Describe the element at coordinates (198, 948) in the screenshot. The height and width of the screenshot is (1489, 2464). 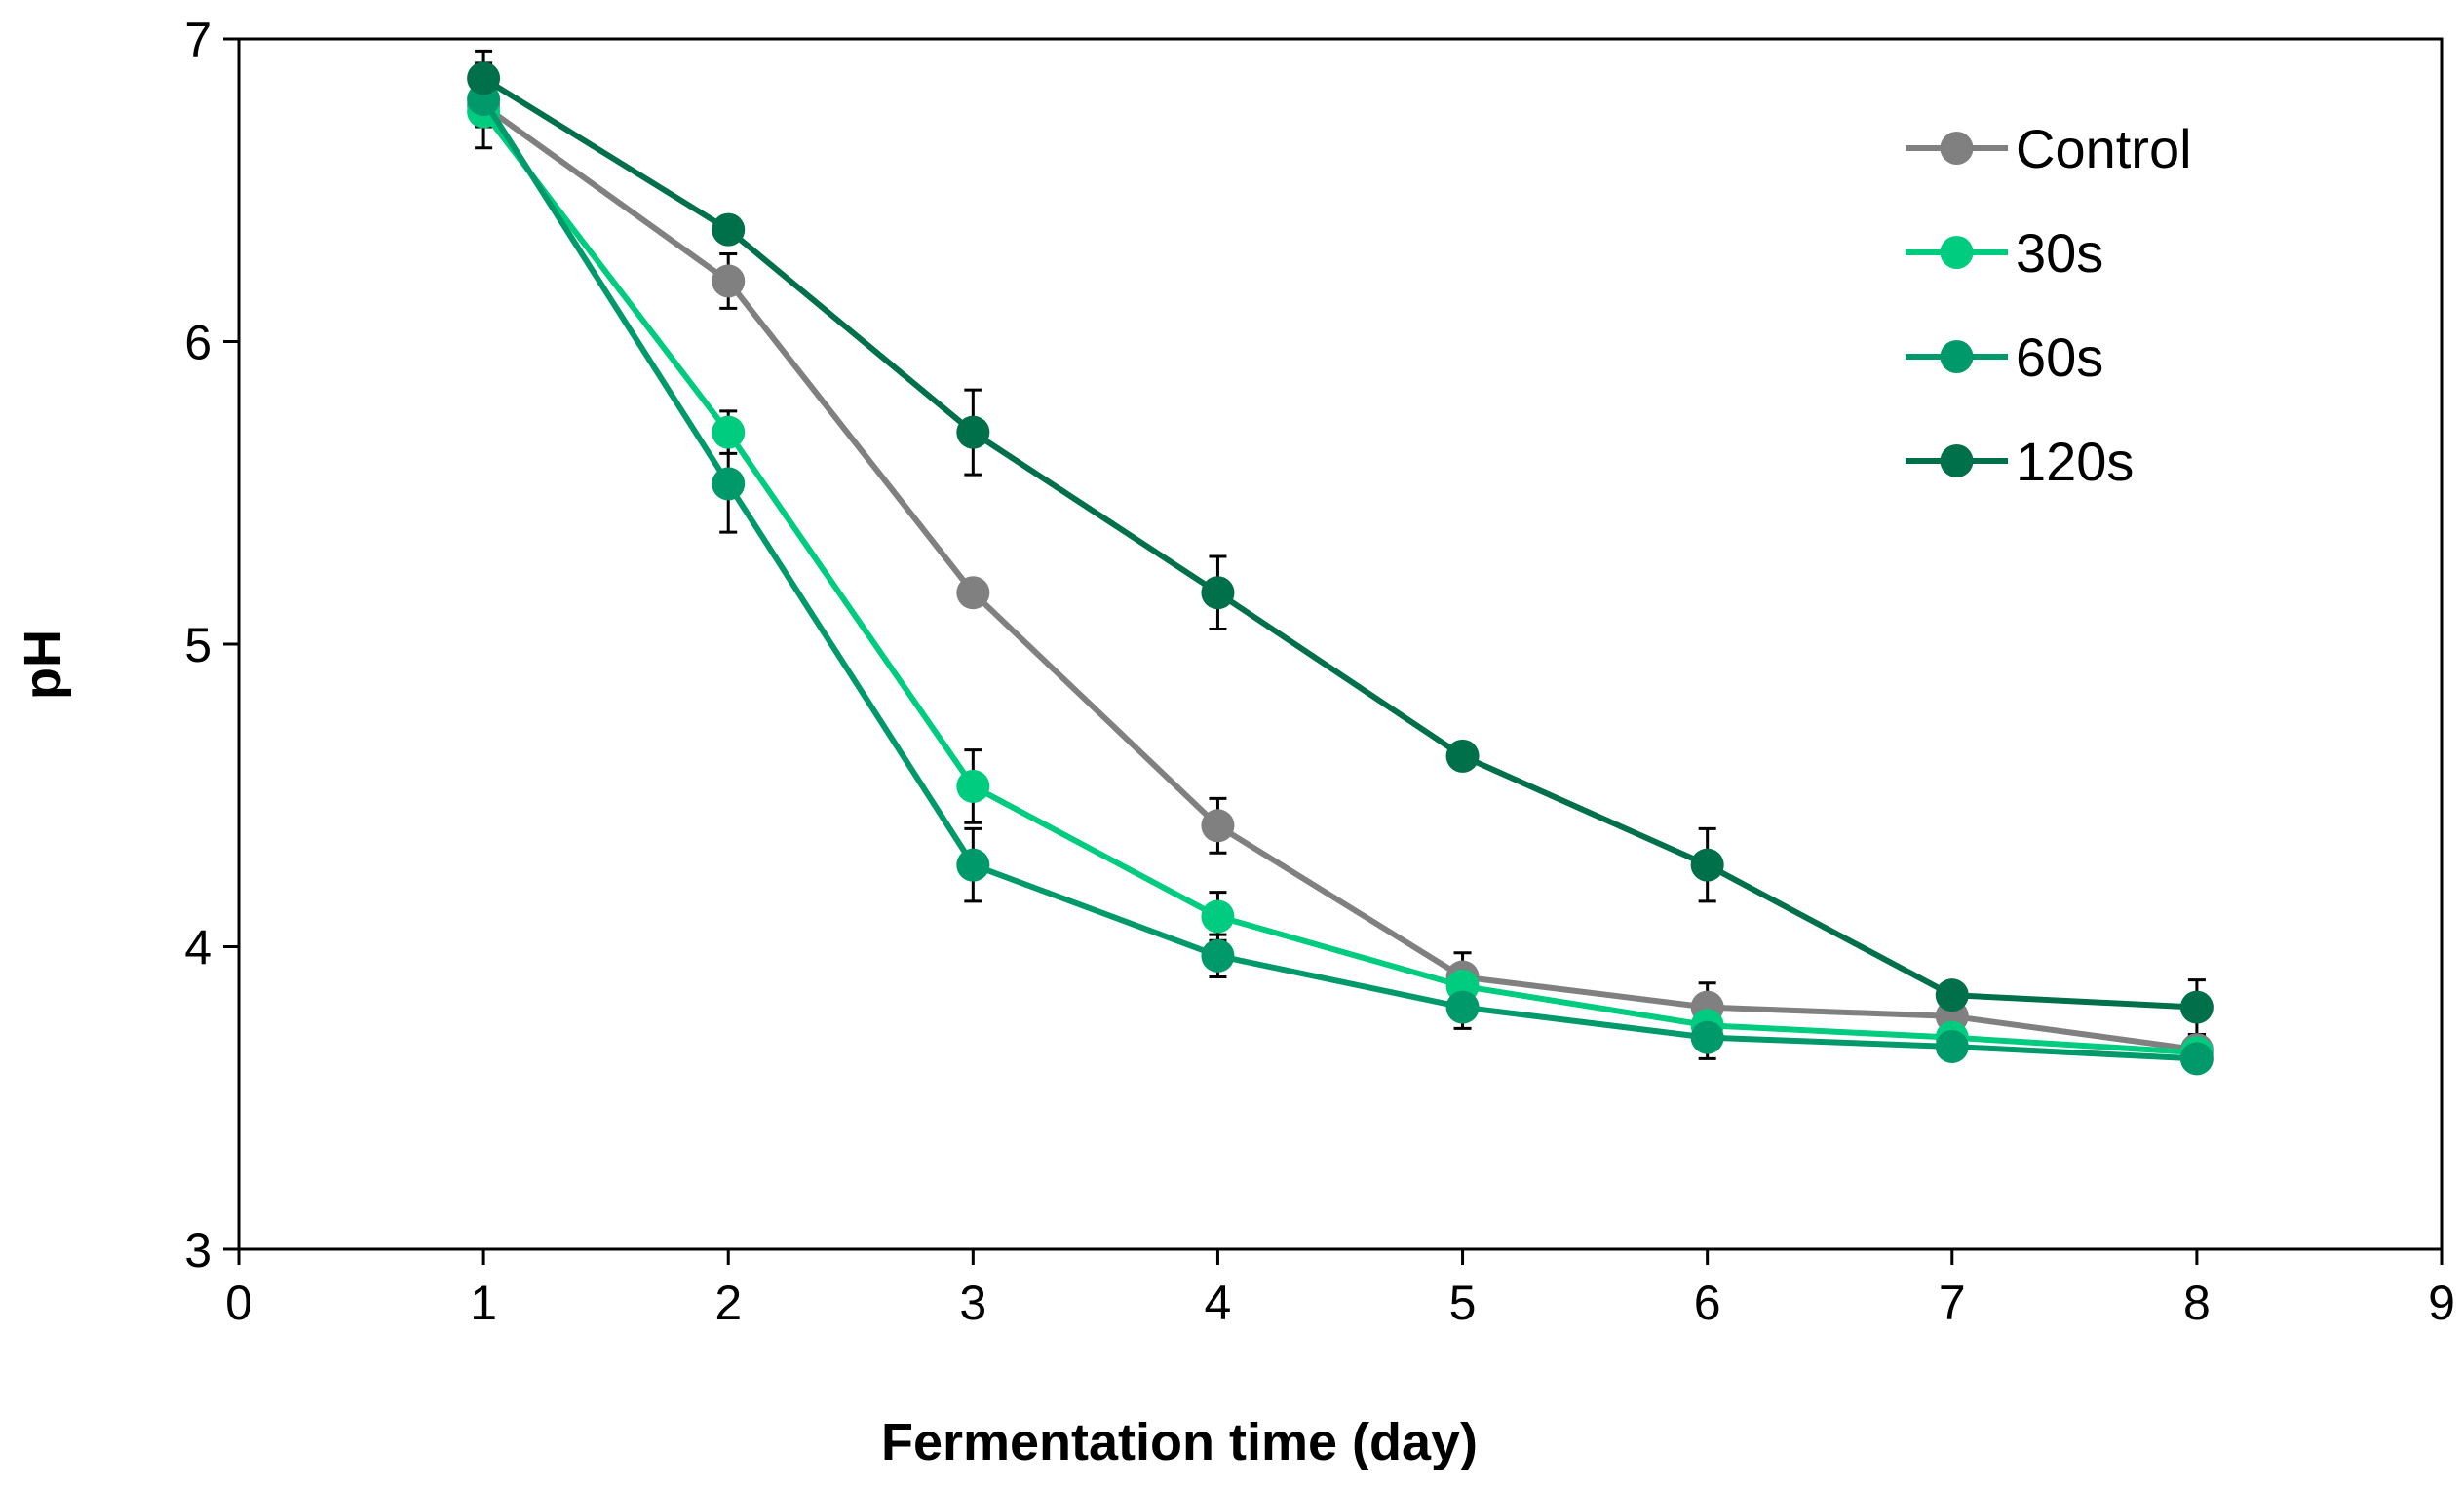
I see `y-tick-label: 4` at that location.